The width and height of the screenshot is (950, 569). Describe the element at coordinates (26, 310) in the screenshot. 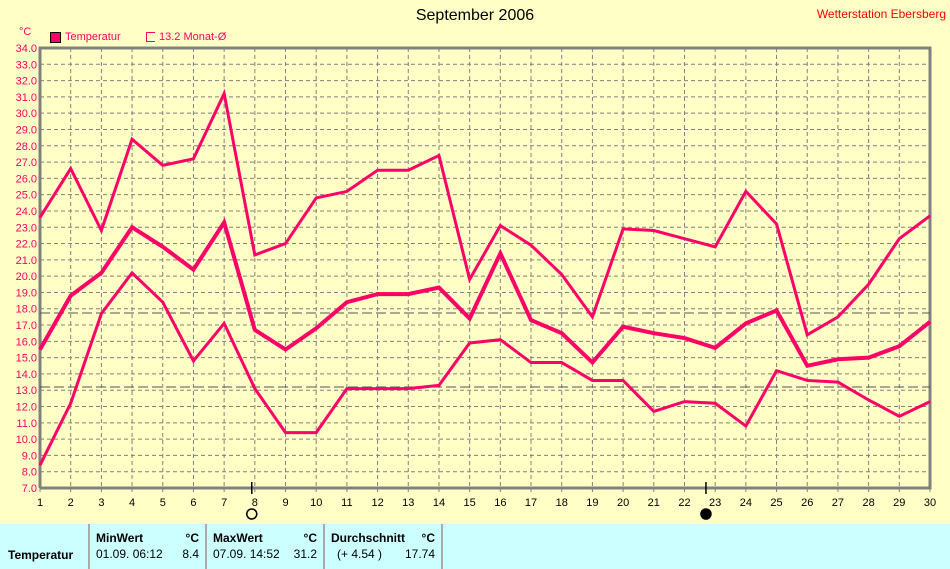

I see `y-tick-label: 18.0` at that location.